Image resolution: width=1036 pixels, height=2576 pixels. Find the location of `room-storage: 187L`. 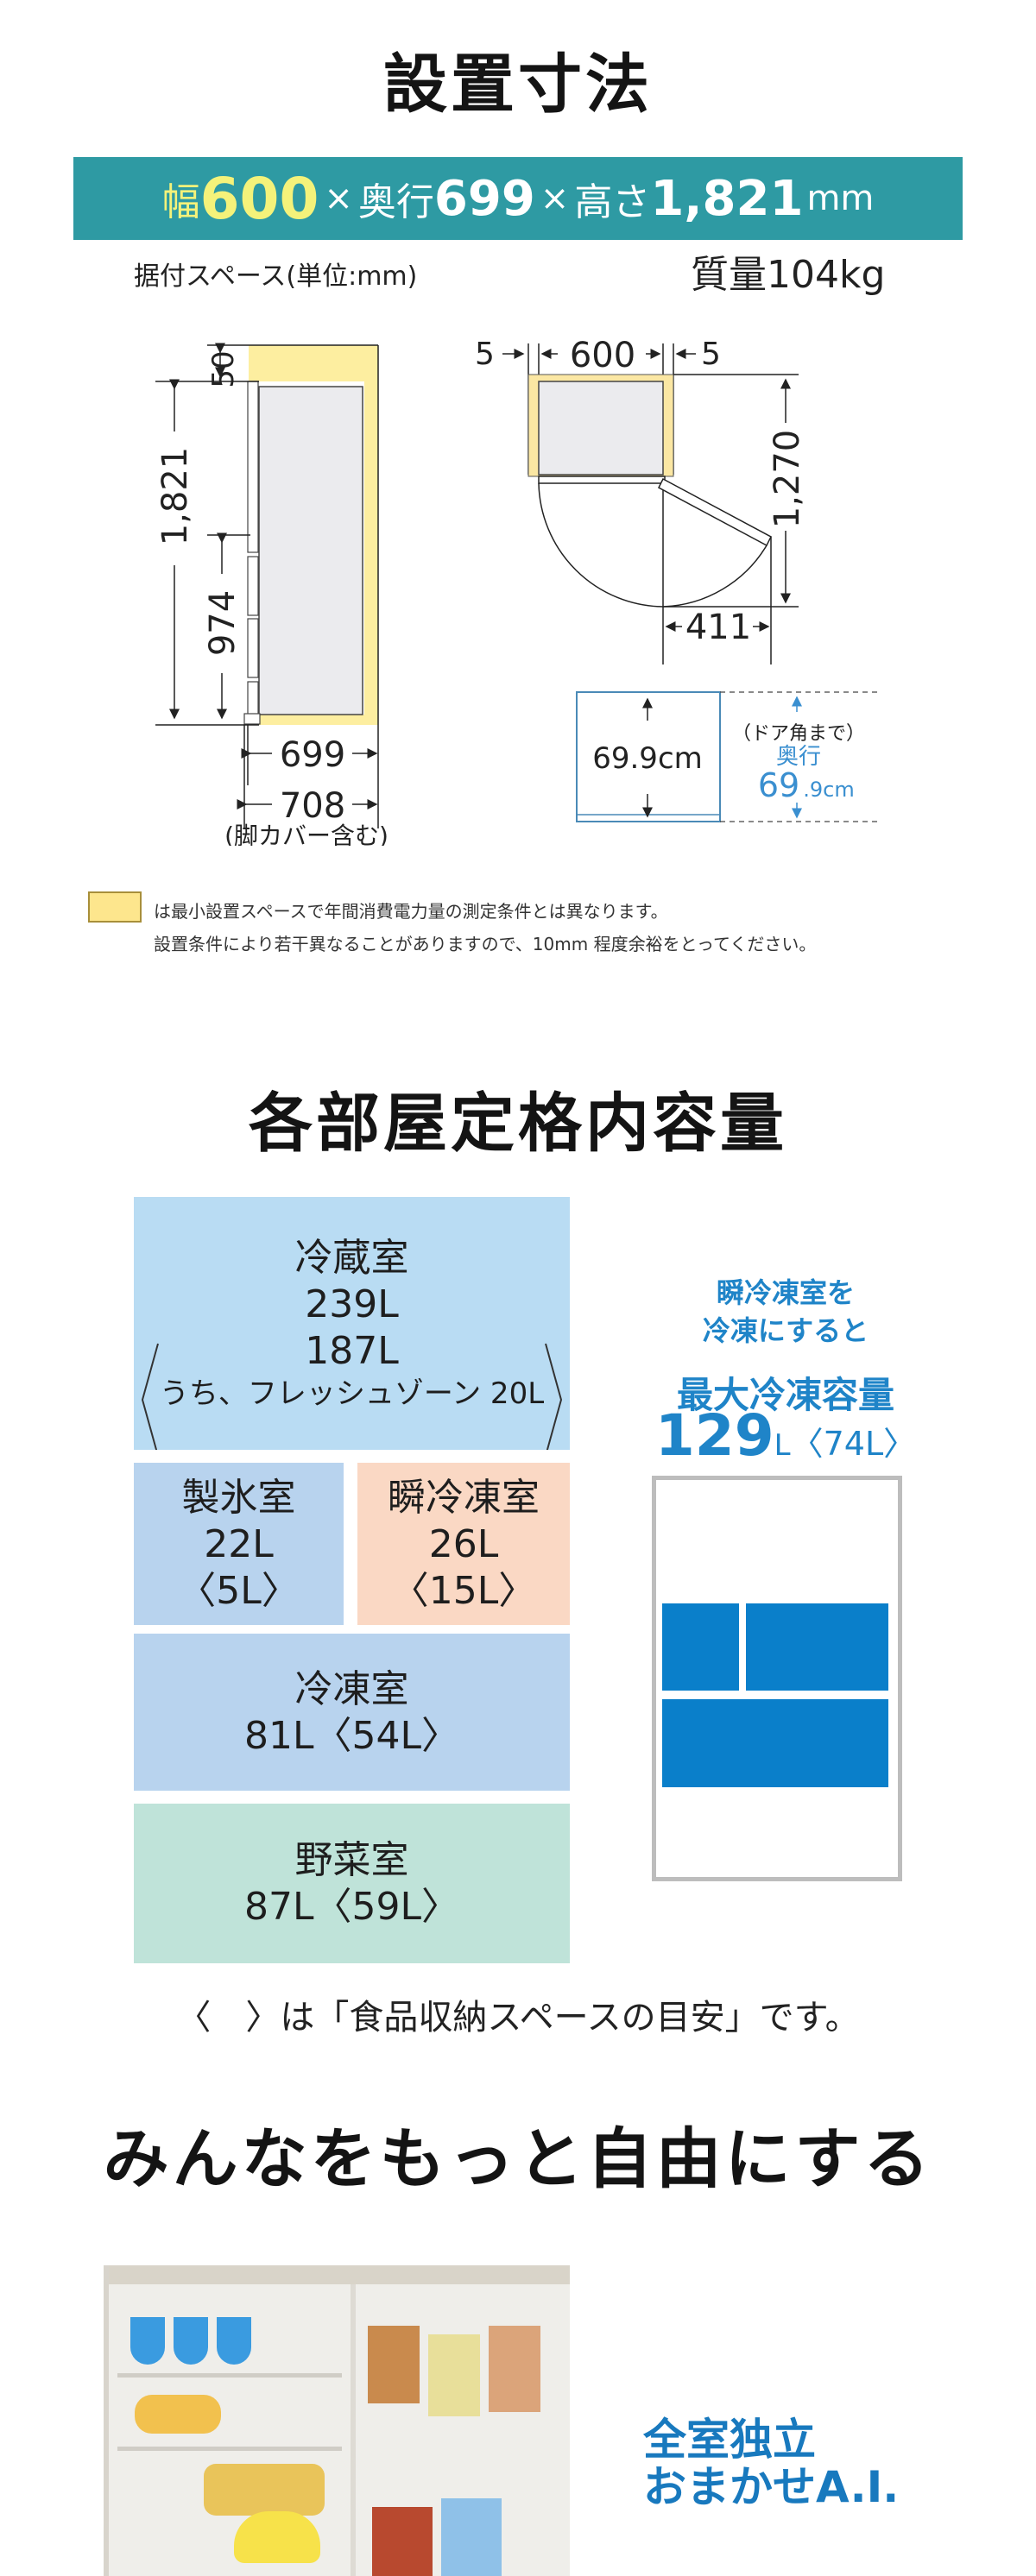

room-storage: 187L is located at coordinates (352, 1351).